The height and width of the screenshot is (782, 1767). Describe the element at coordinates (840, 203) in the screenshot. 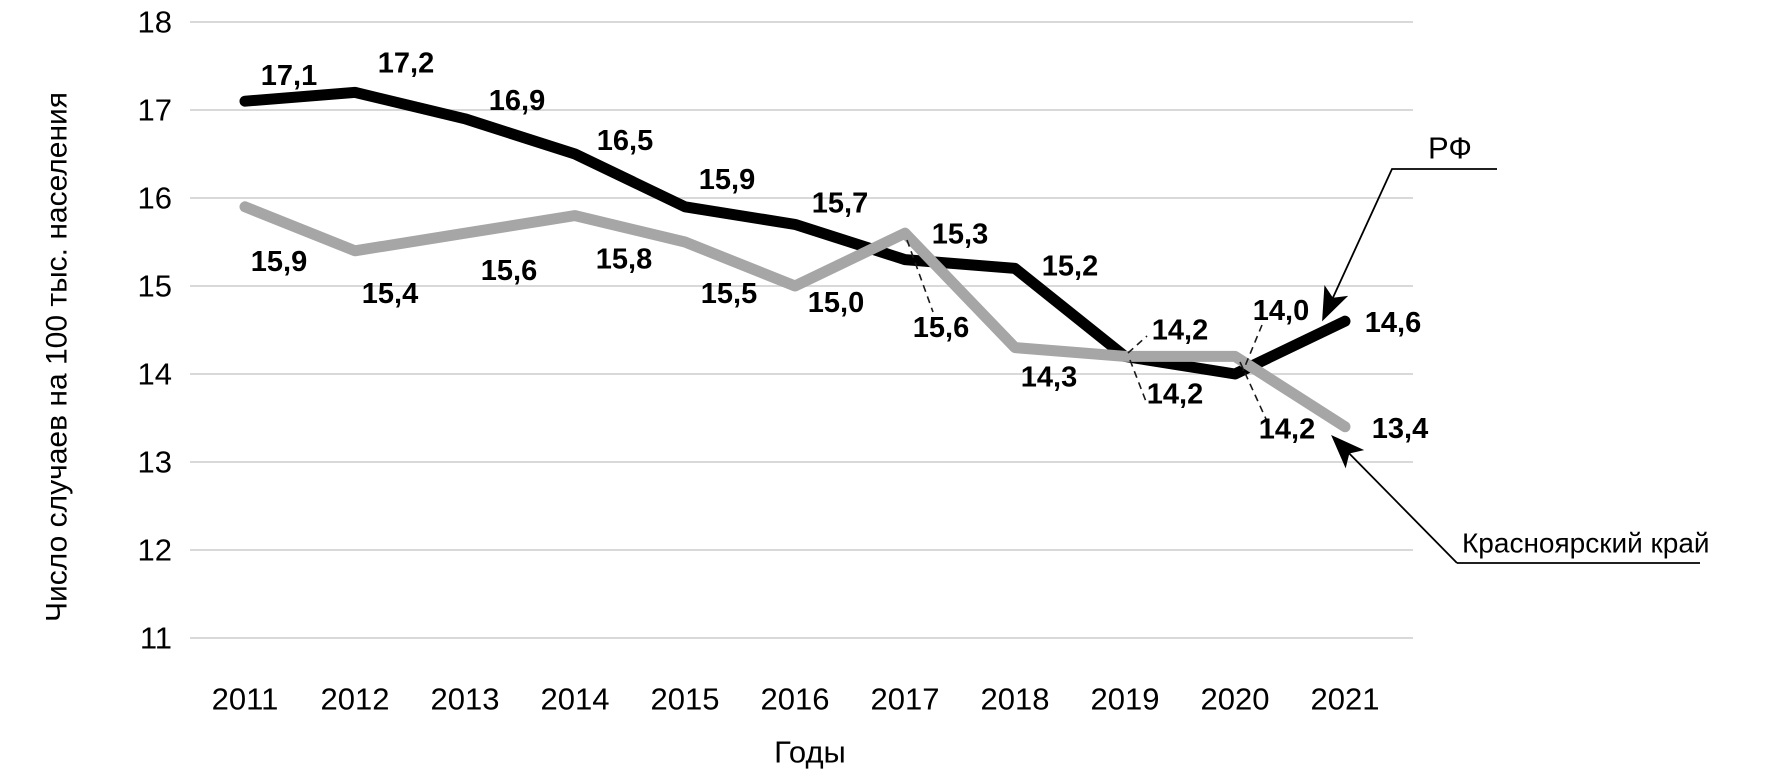

I see `data-label: 15,7` at that location.